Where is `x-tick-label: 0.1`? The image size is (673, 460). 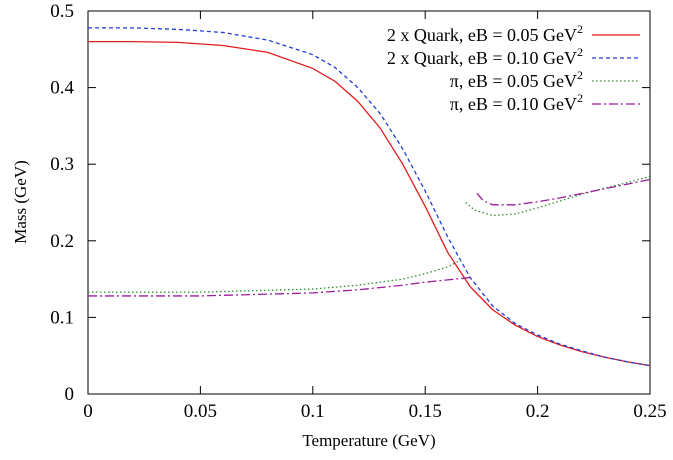
x-tick-label: 0.1 is located at coordinates (313, 411).